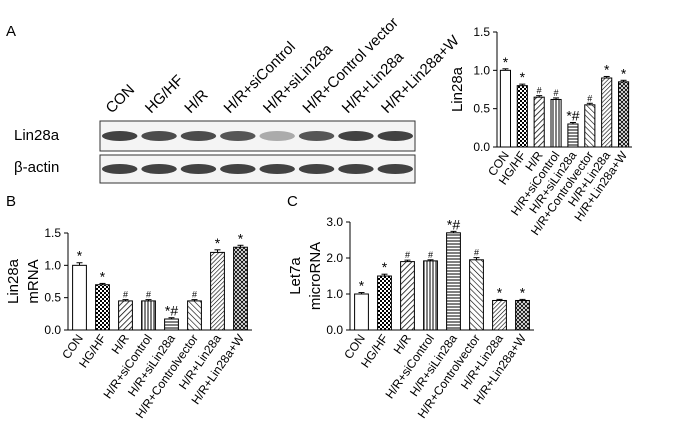  What do you see at coordinates (295, 276) in the screenshot?
I see `y-axis-label: Let7a` at bounding box center [295, 276].